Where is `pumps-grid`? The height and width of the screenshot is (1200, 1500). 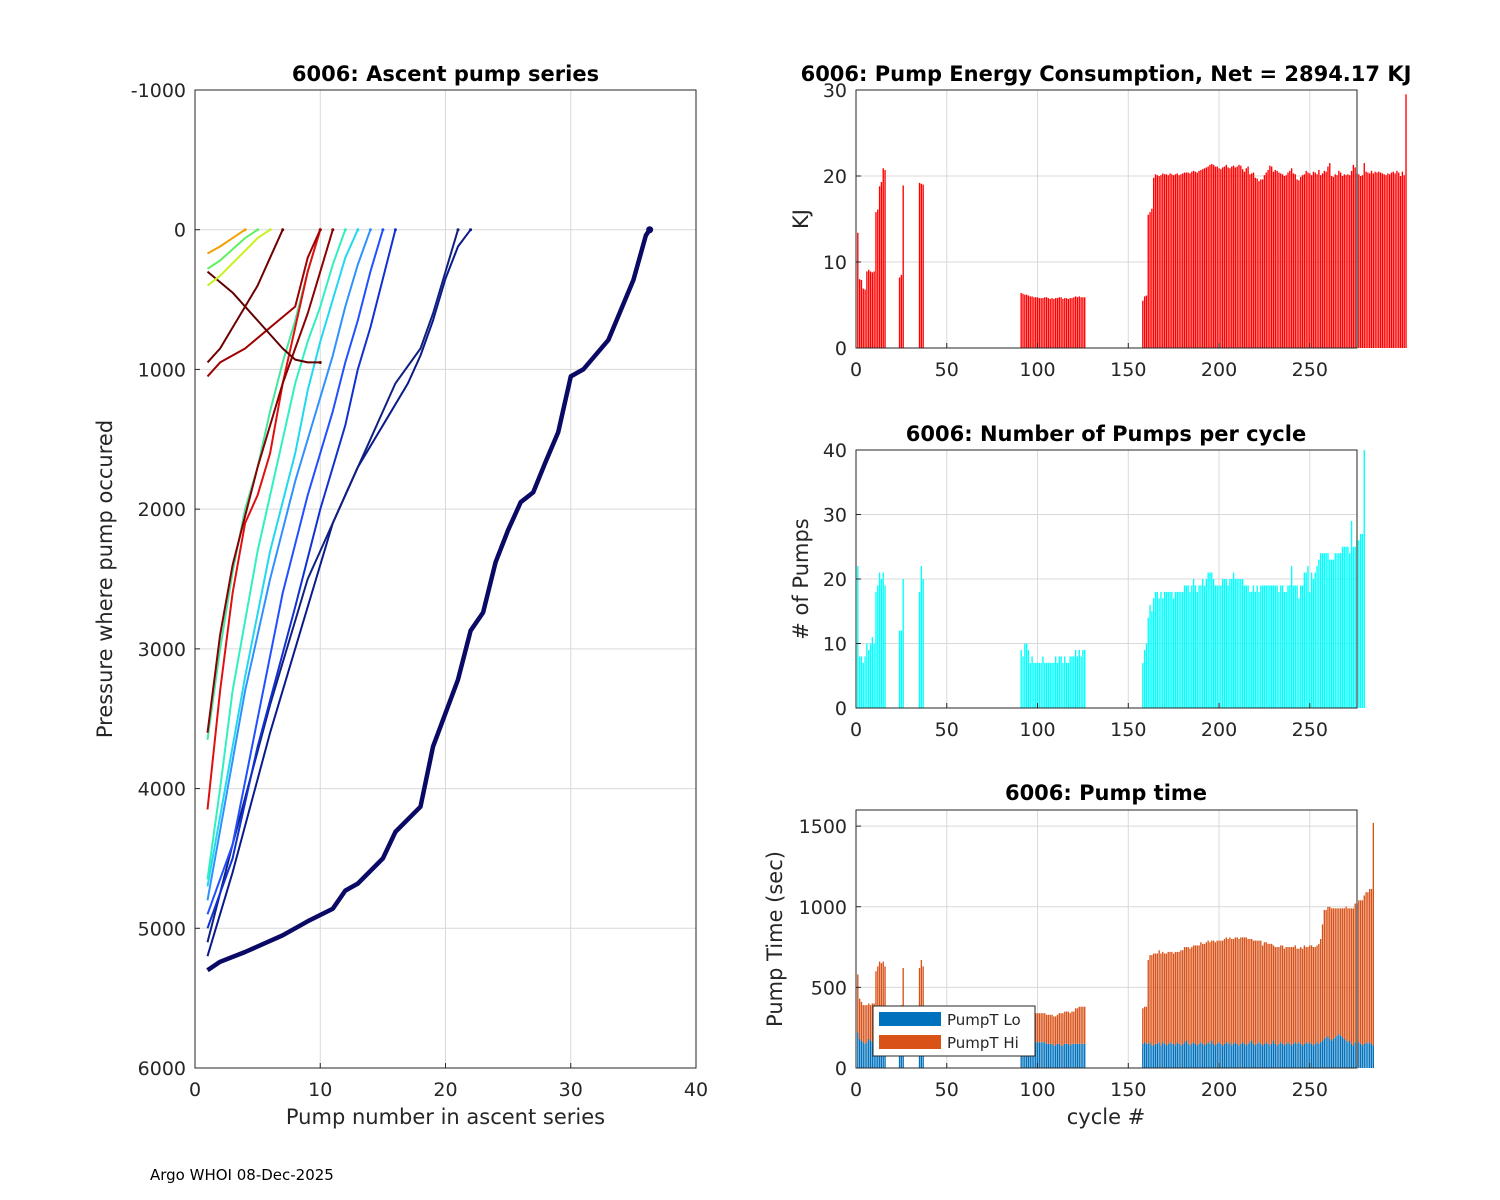 pumps-grid is located at coordinates (1106, 579).